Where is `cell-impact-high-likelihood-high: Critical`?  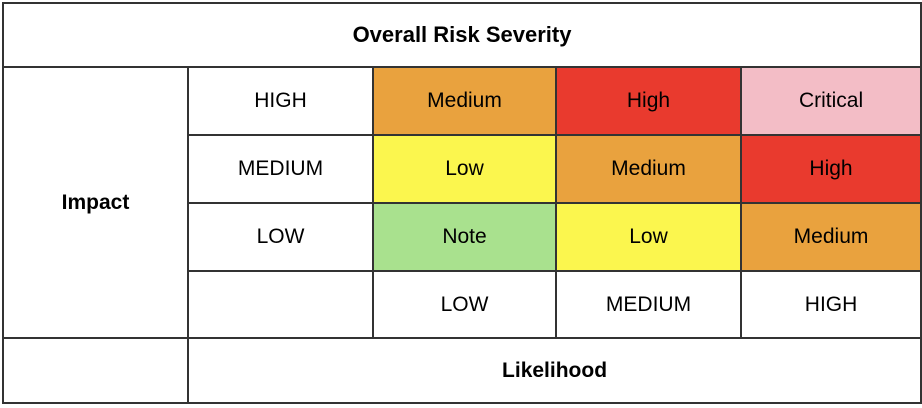 cell-impact-high-likelihood-high: Critical is located at coordinates (830, 101).